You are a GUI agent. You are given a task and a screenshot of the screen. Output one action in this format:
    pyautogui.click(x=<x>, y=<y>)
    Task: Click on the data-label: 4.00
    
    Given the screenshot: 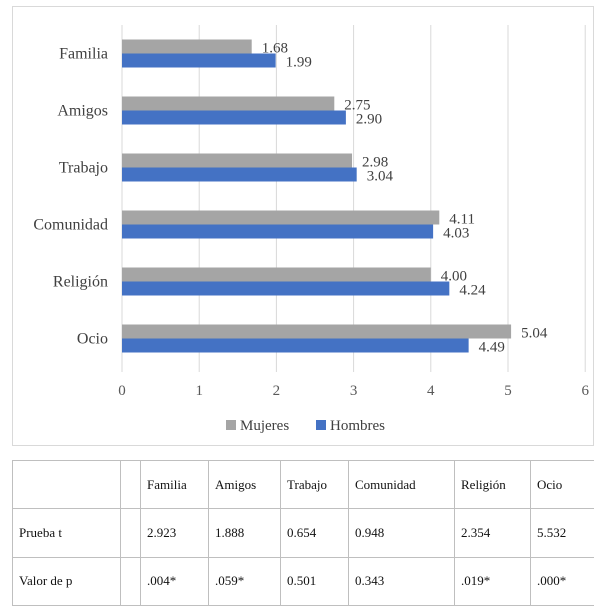 What is the action you would take?
    pyautogui.click(x=454, y=277)
    